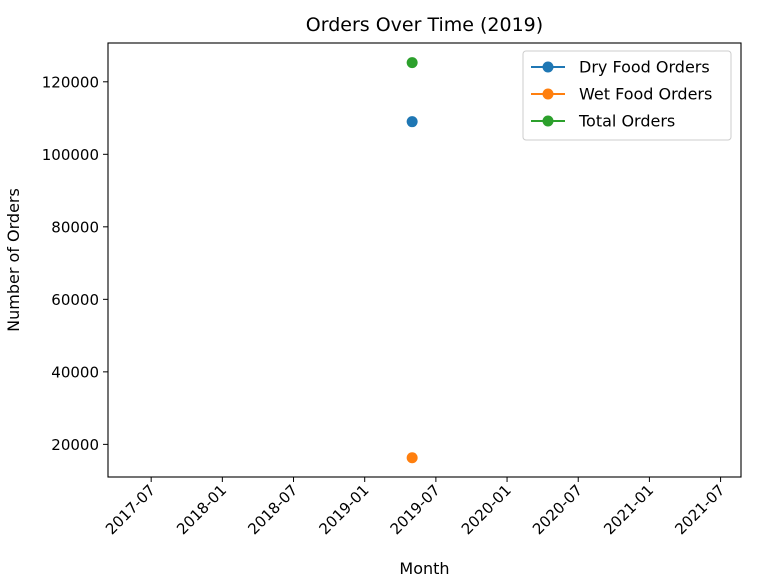 Image resolution: width=767 pixels, height=586 pixels. What do you see at coordinates (13, 260) in the screenshot?
I see `y-axis-label: Number of Orders` at bounding box center [13, 260].